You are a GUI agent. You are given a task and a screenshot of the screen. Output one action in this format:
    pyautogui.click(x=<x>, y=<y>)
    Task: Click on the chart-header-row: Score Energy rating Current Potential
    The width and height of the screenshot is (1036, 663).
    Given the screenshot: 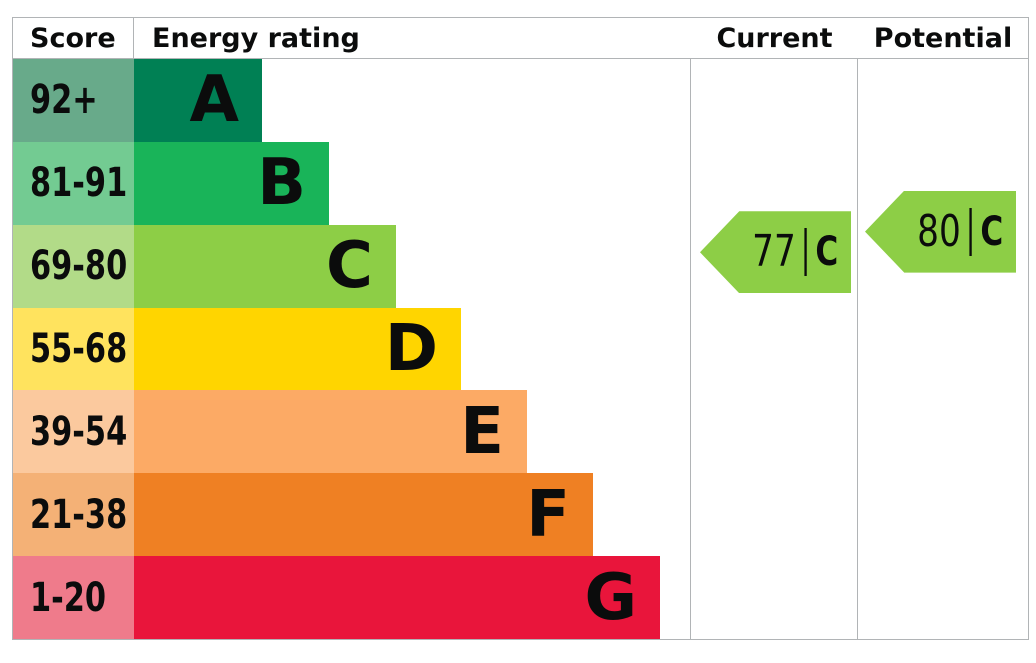 What is the action you would take?
    pyautogui.click(x=520, y=38)
    